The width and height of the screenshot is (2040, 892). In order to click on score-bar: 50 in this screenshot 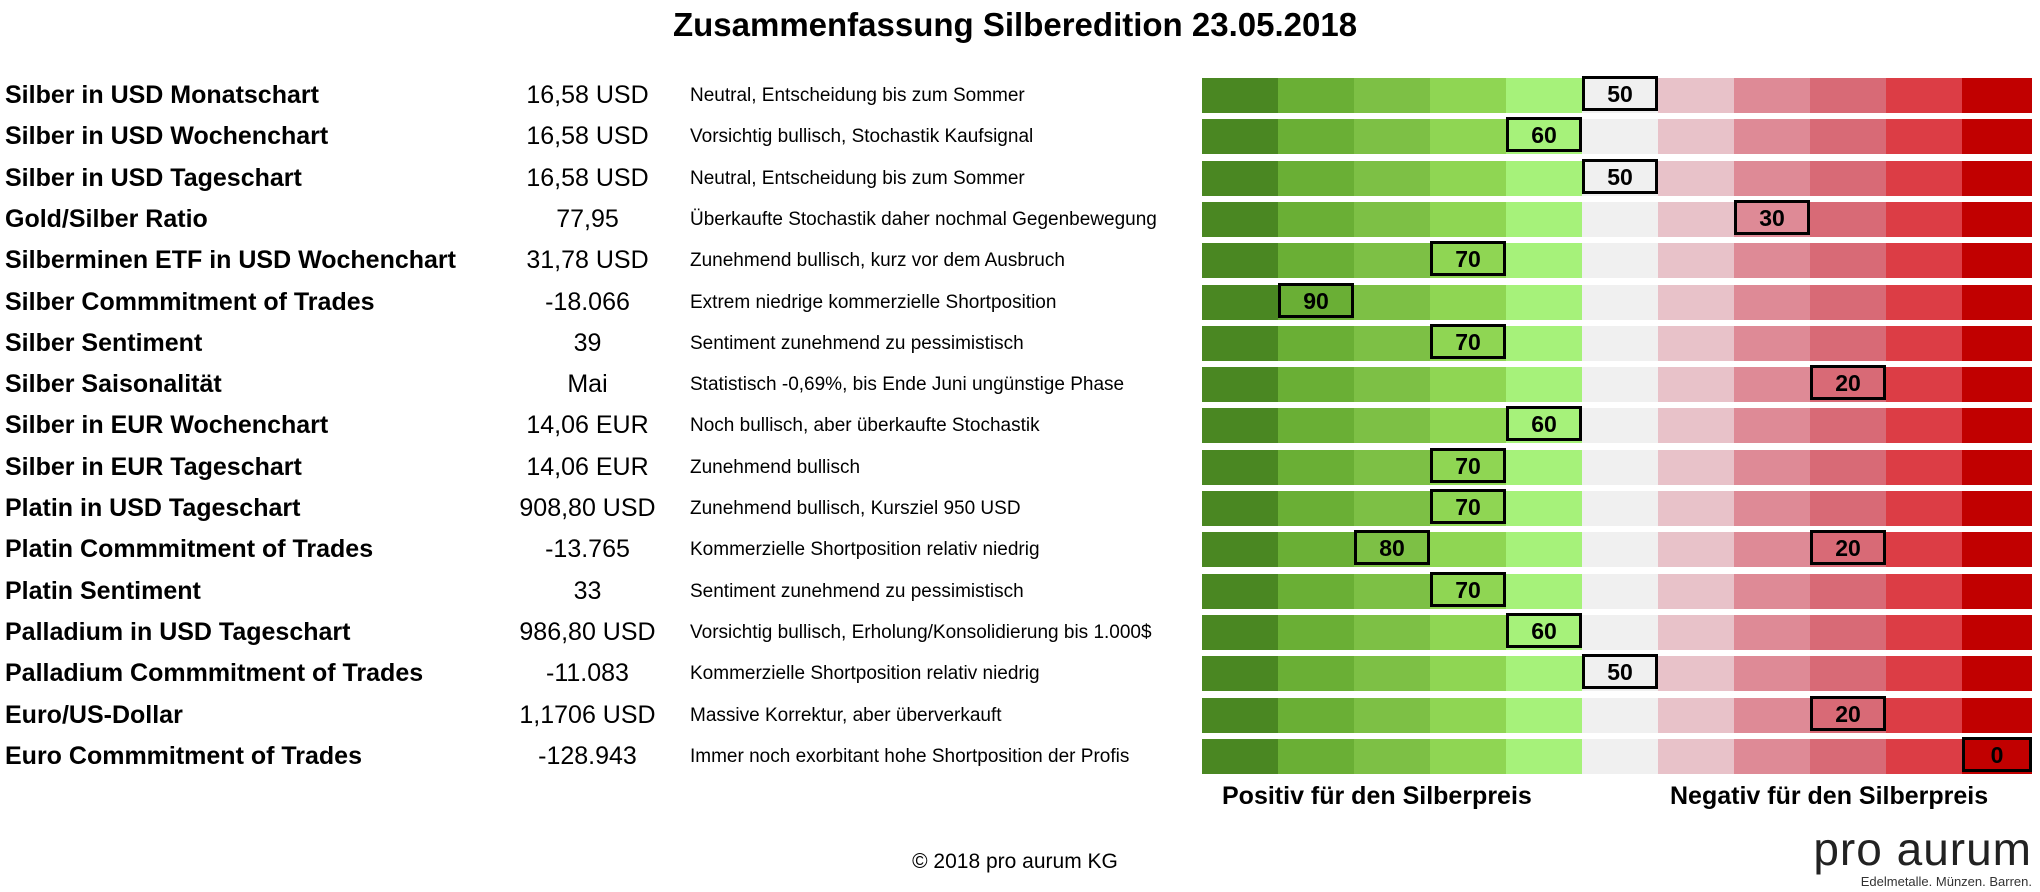, I will do `click(1617, 177)`.